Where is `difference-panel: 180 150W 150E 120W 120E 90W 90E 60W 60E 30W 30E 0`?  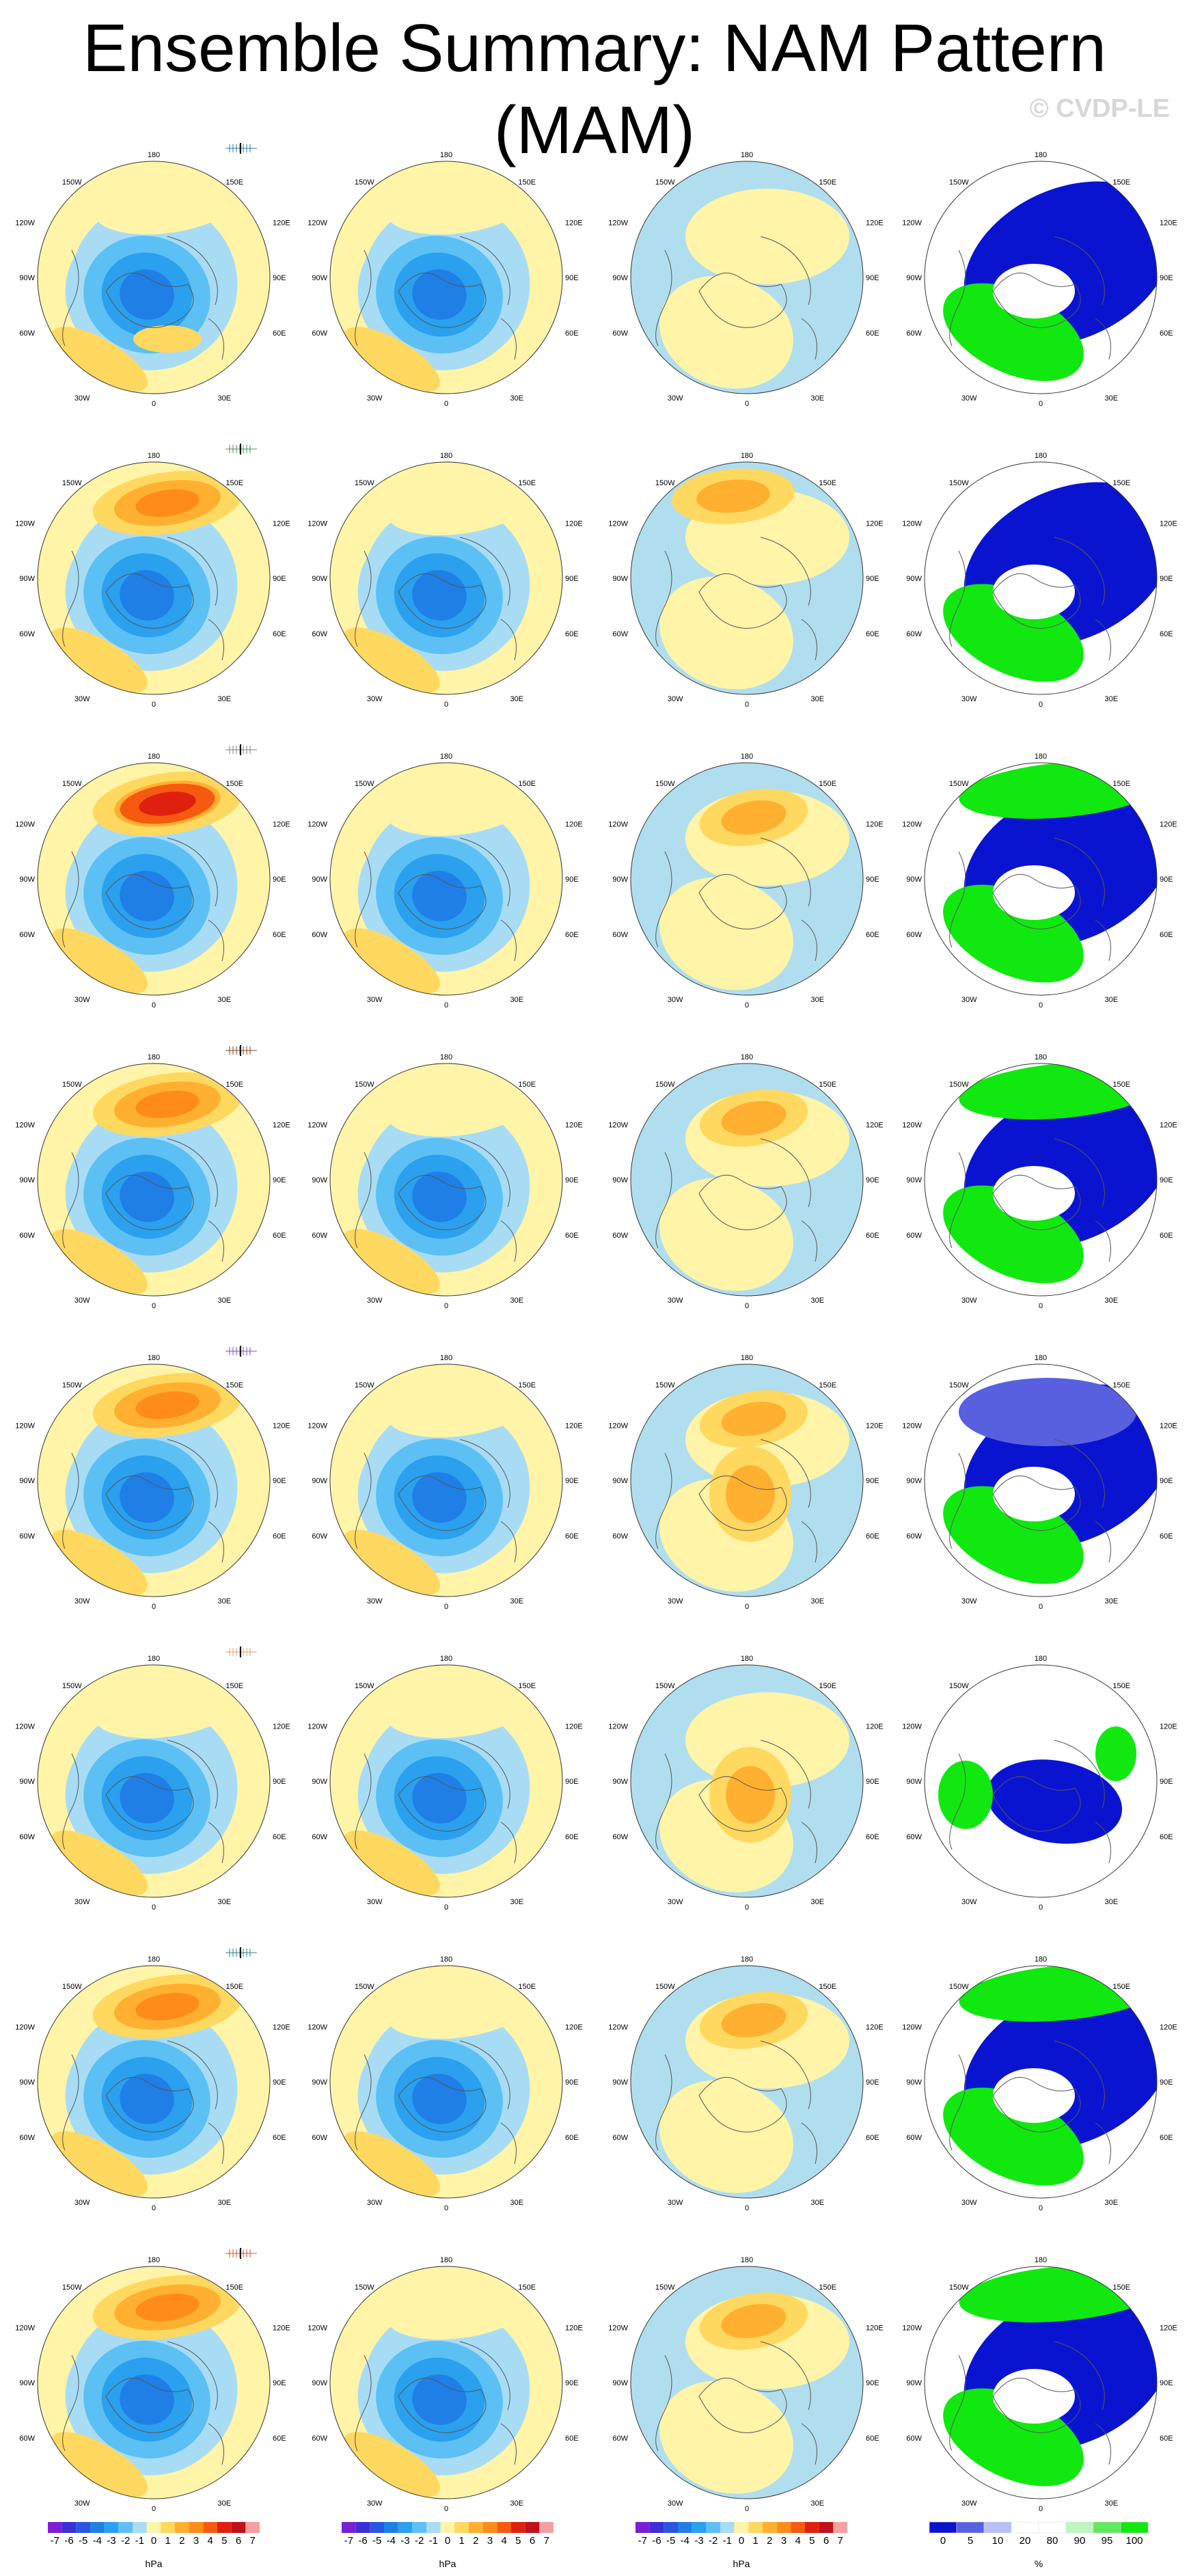
difference-panel: 180 150W 150E 120W 120E 90W 90E 60W 60E 30W 30E 0 is located at coordinates (744, 1780).